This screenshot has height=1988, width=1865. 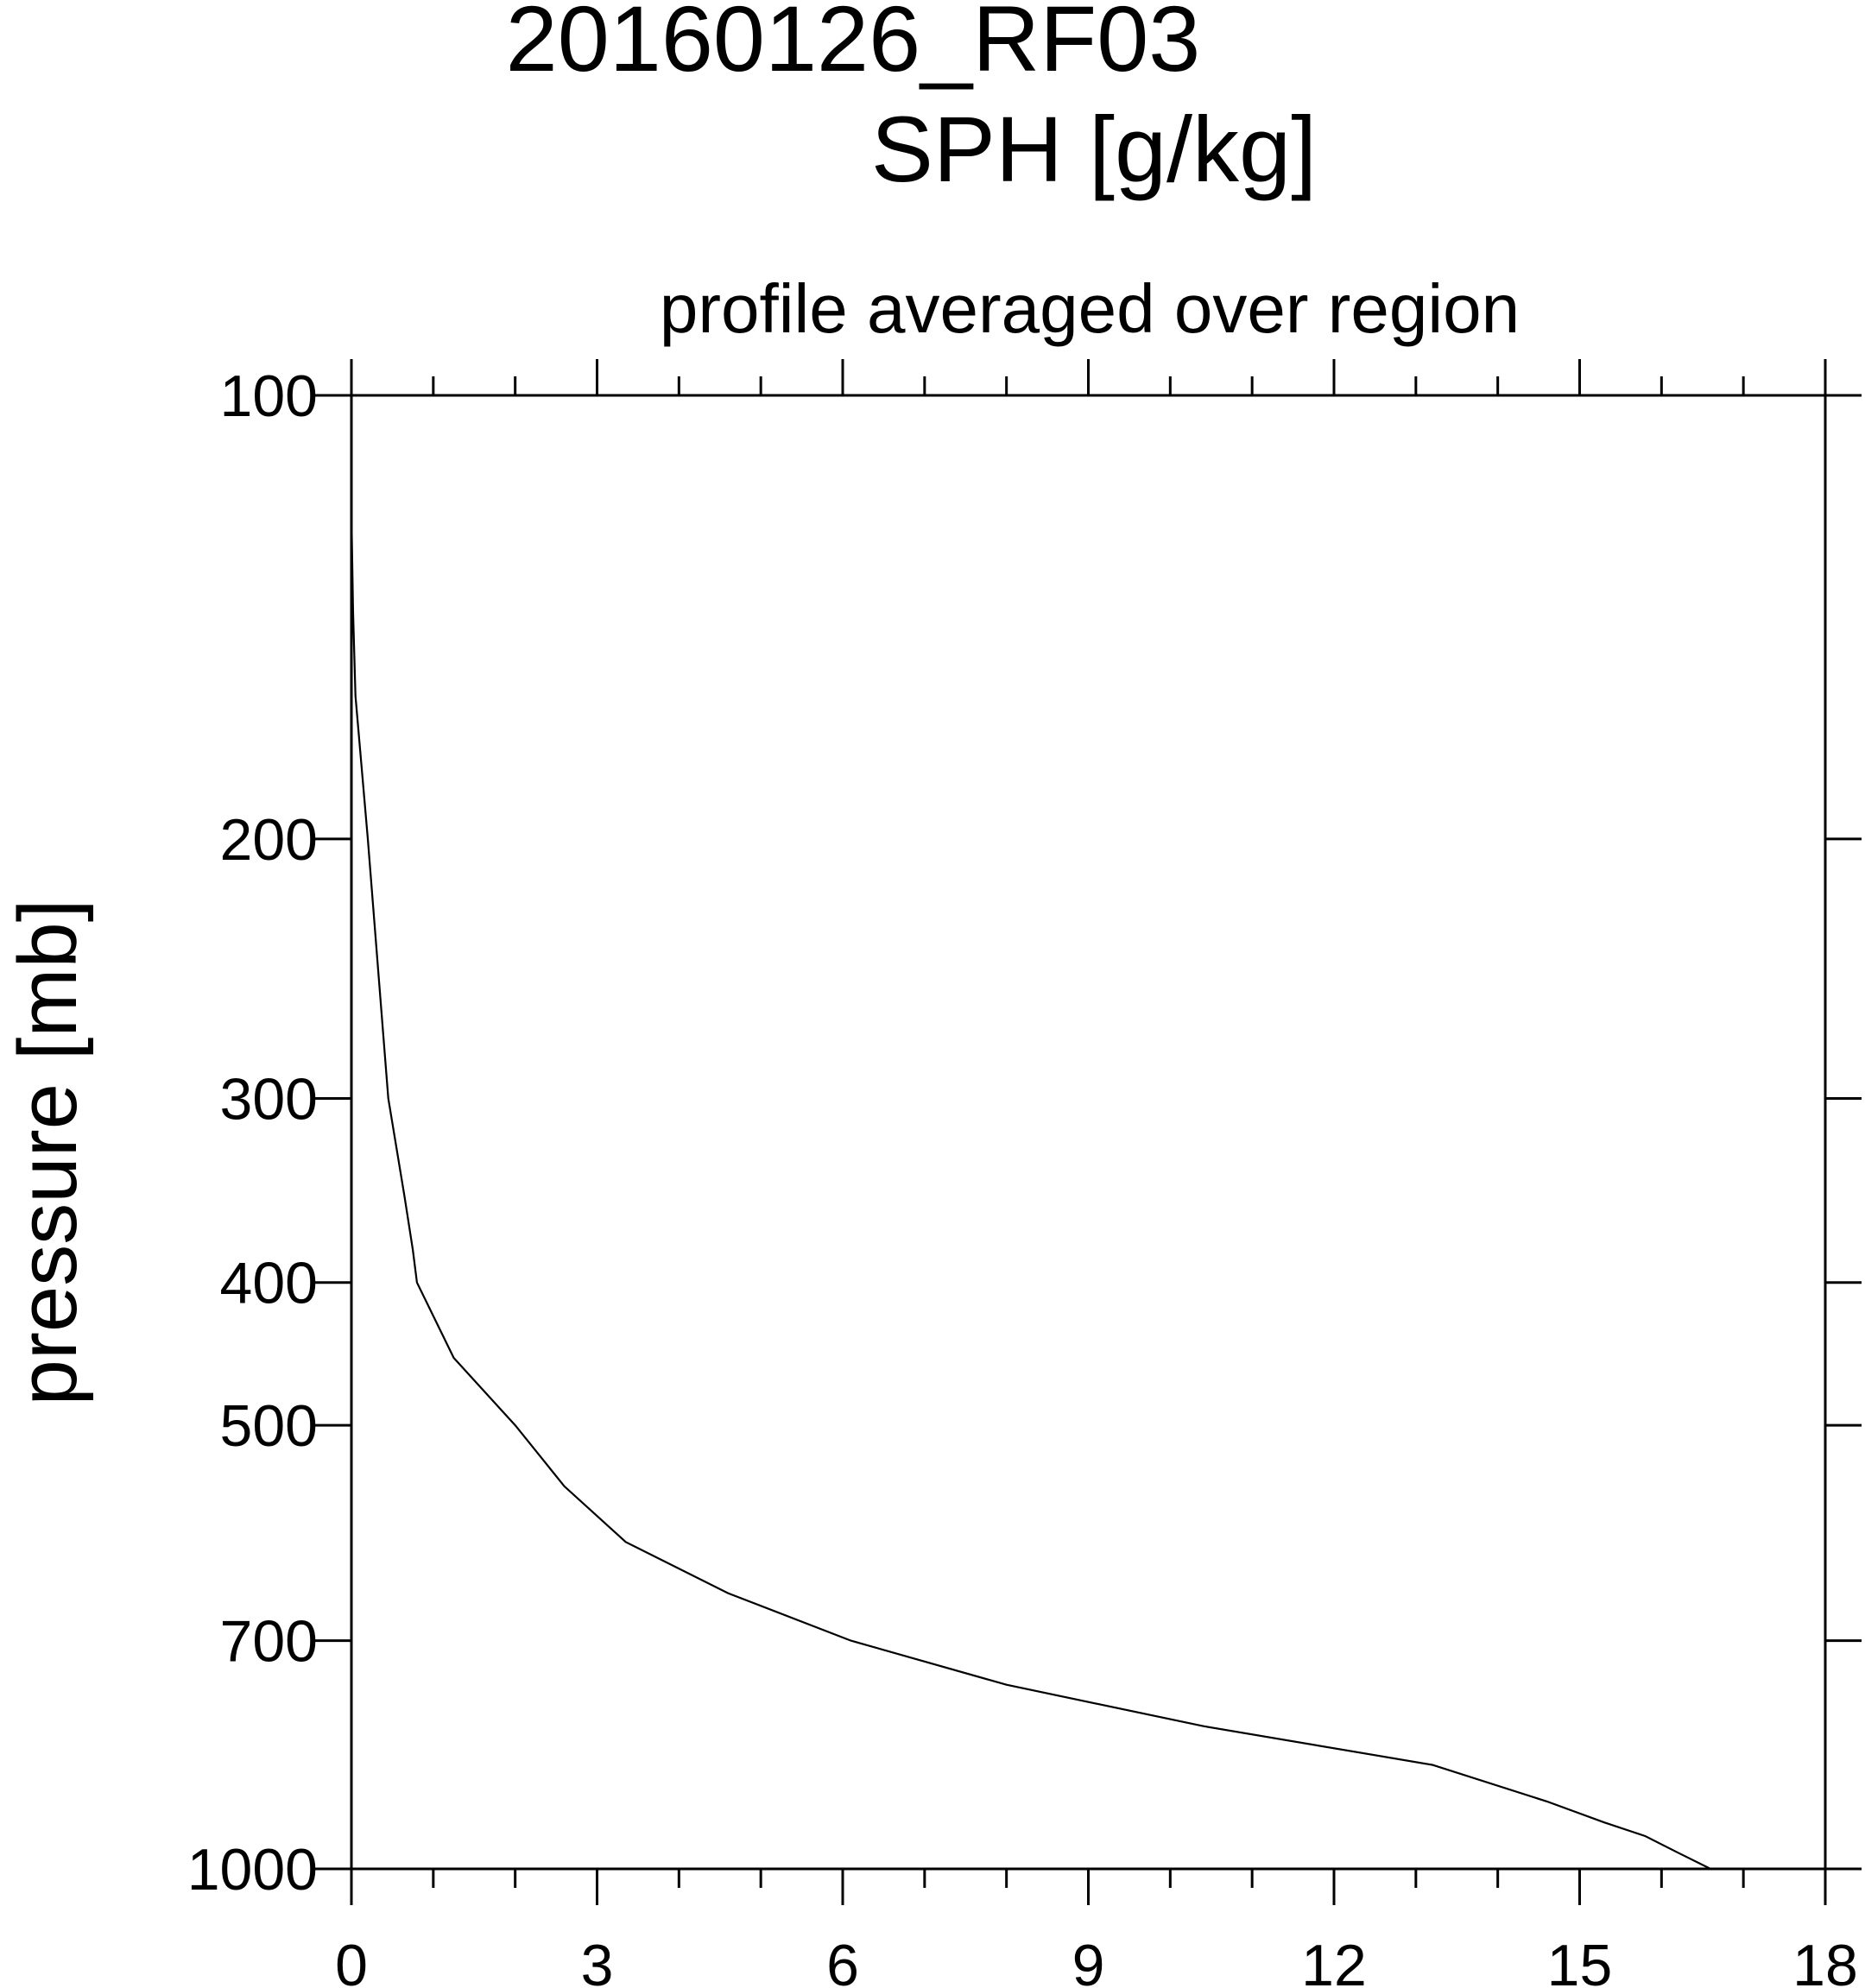 I want to click on x-tick-label: 12, so click(x=1334, y=1960).